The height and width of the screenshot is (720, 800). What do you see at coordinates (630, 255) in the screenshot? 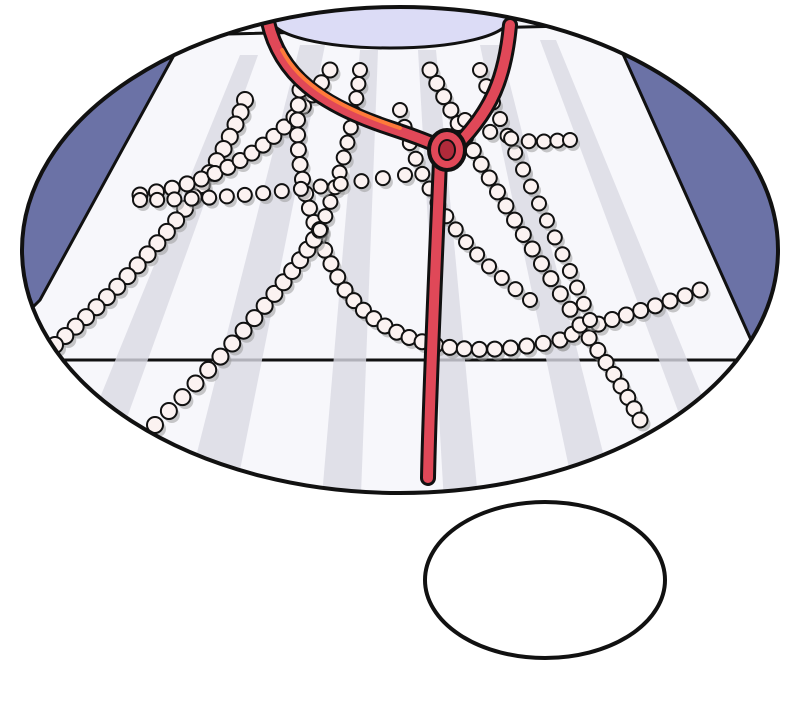
I see `dress-pleat` at bounding box center [630, 255].